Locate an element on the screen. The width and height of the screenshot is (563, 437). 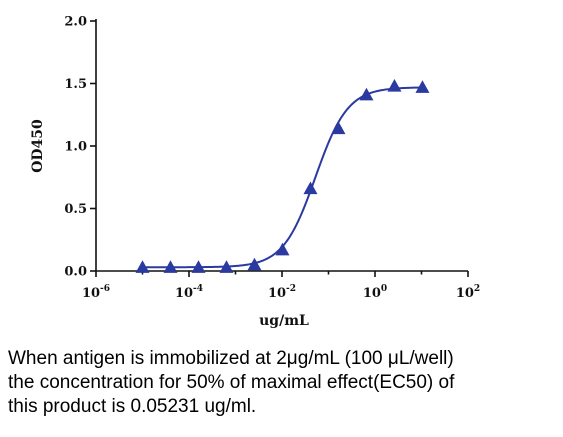
x-tick-label: 10‑4 is located at coordinates (189, 292).